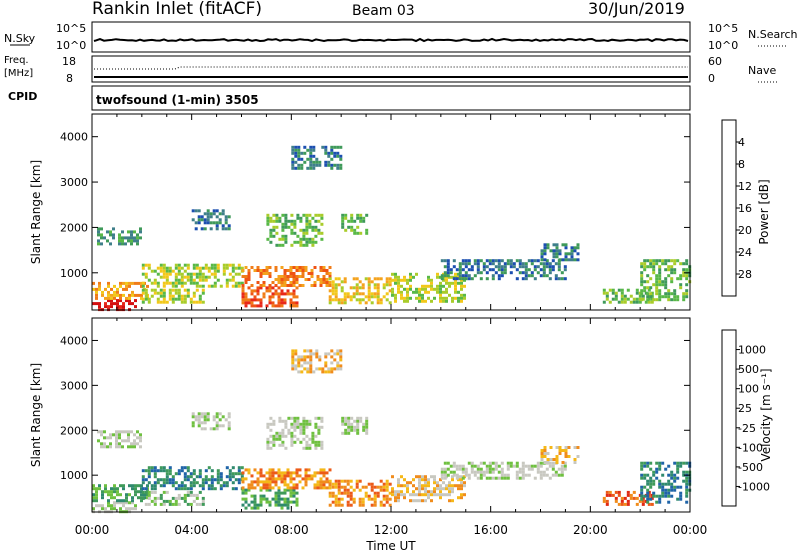  What do you see at coordinates (745, 252) in the screenshot?
I see `colorbar-tick-label: 24` at bounding box center [745, 252].